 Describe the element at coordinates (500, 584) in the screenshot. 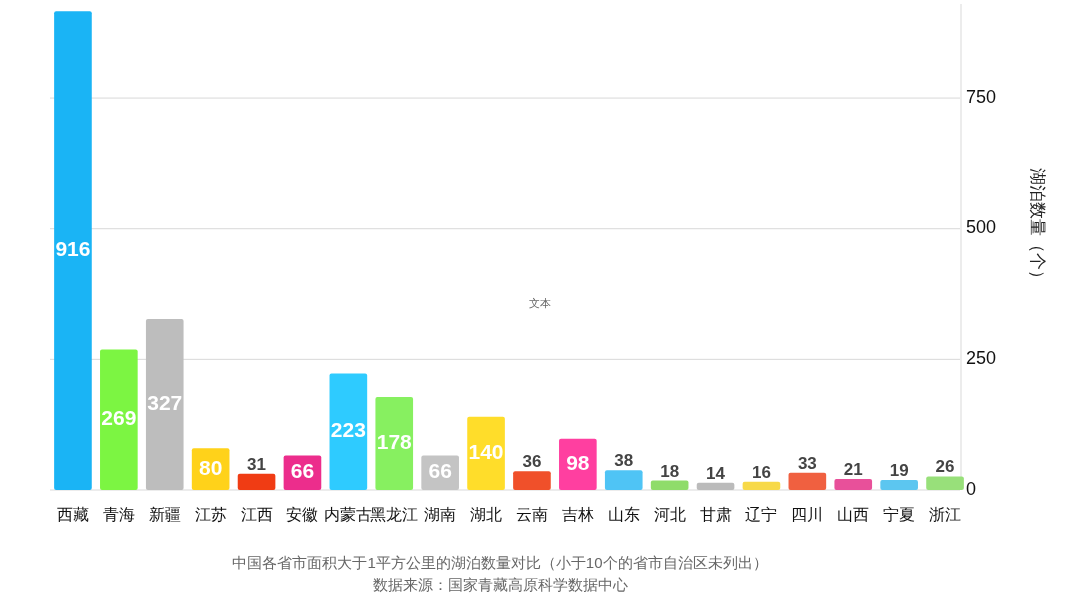

I see `source-note: 数据来源：国家青藏高原科学数据中心` at that location.